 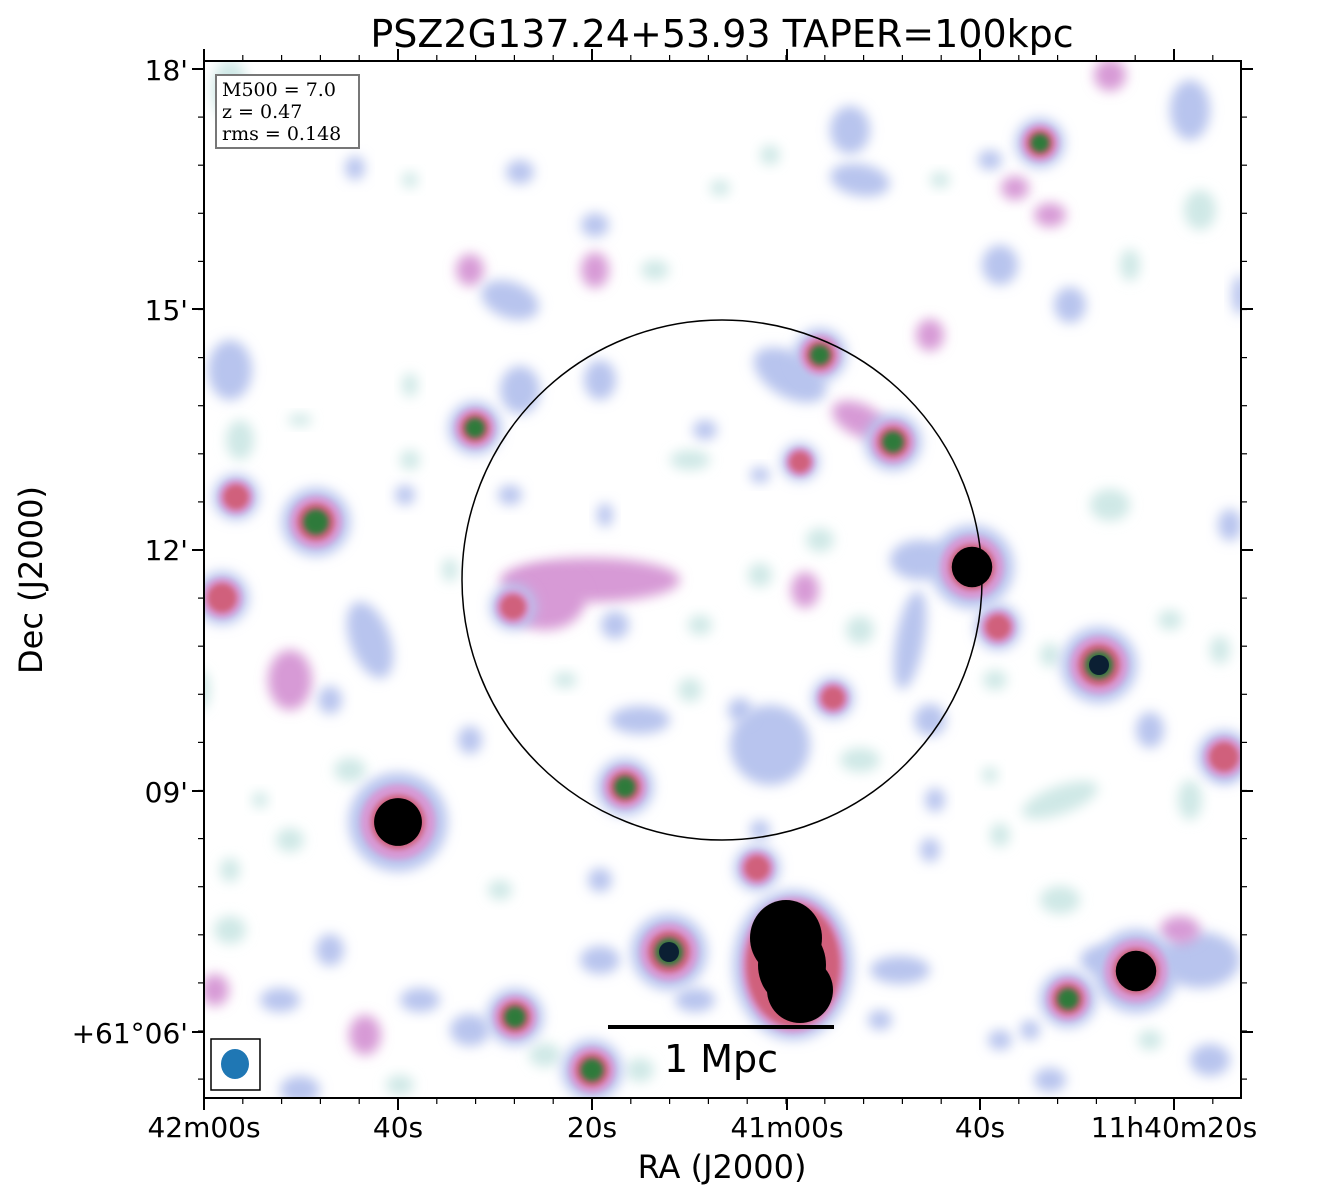 I want to click on y-tick-label: 15', so click(x=166, y=310).